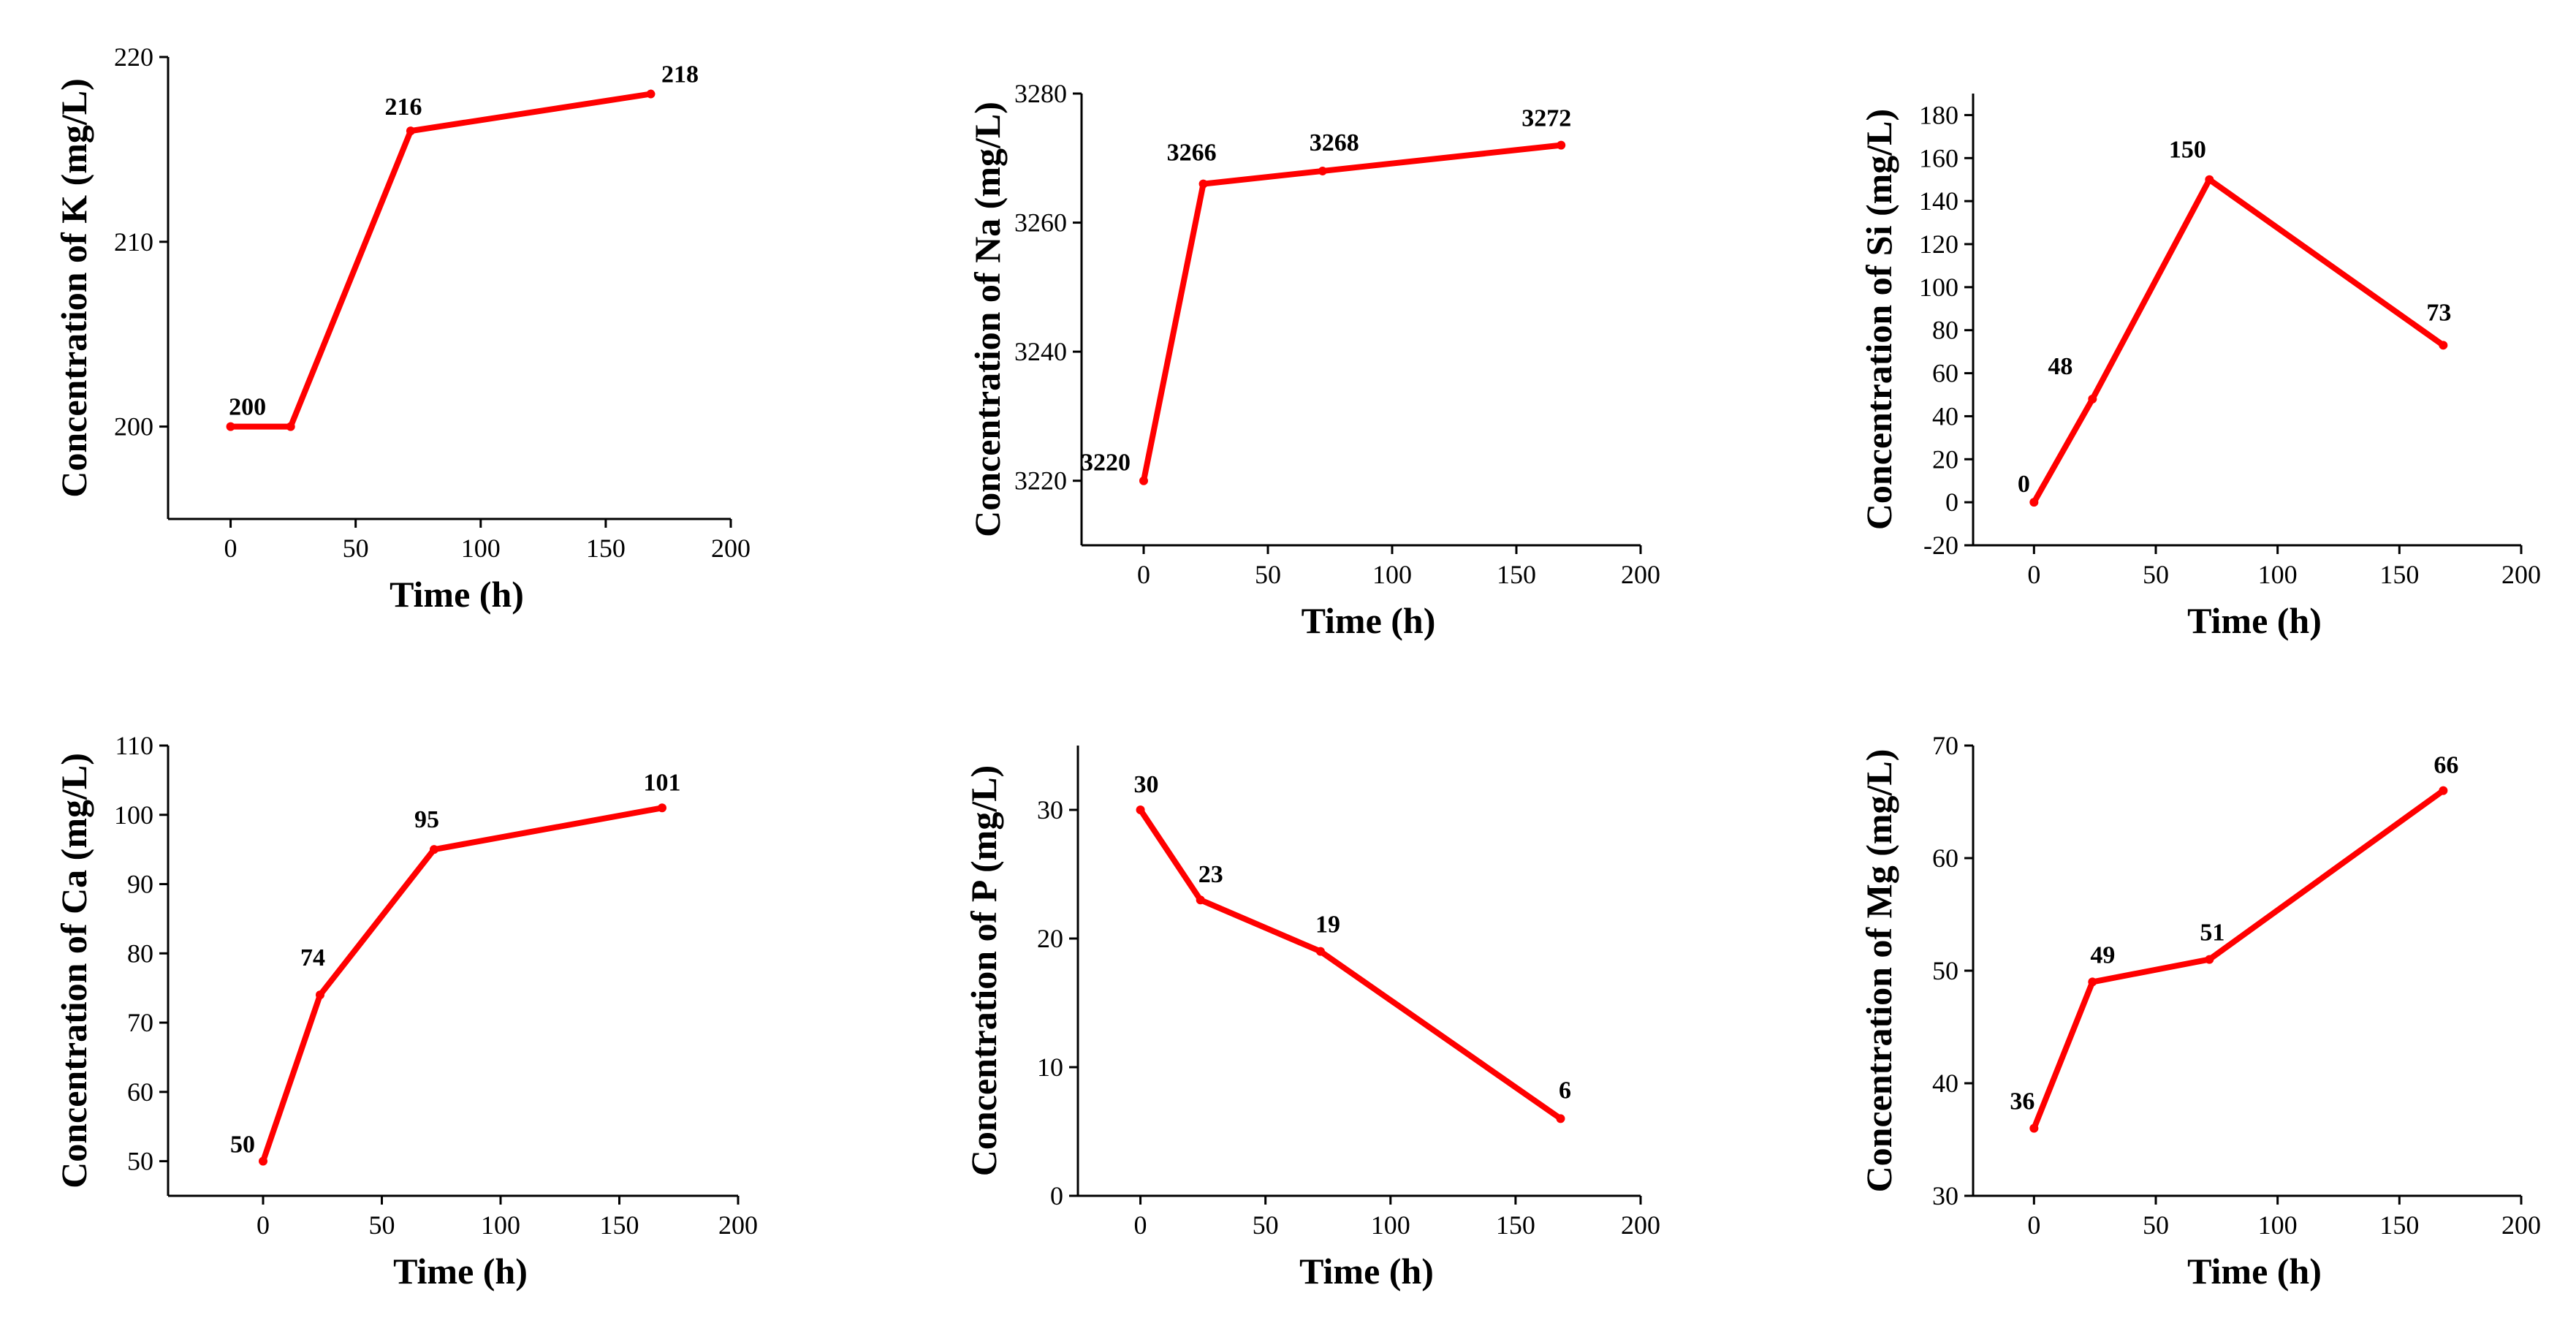 The width and height of the screenshot is (2576, 1323). What do you see at coordinates (140, 1022) in the screenshot?
I see `y-tick-label: 70` at bounding box center [140, 1022].